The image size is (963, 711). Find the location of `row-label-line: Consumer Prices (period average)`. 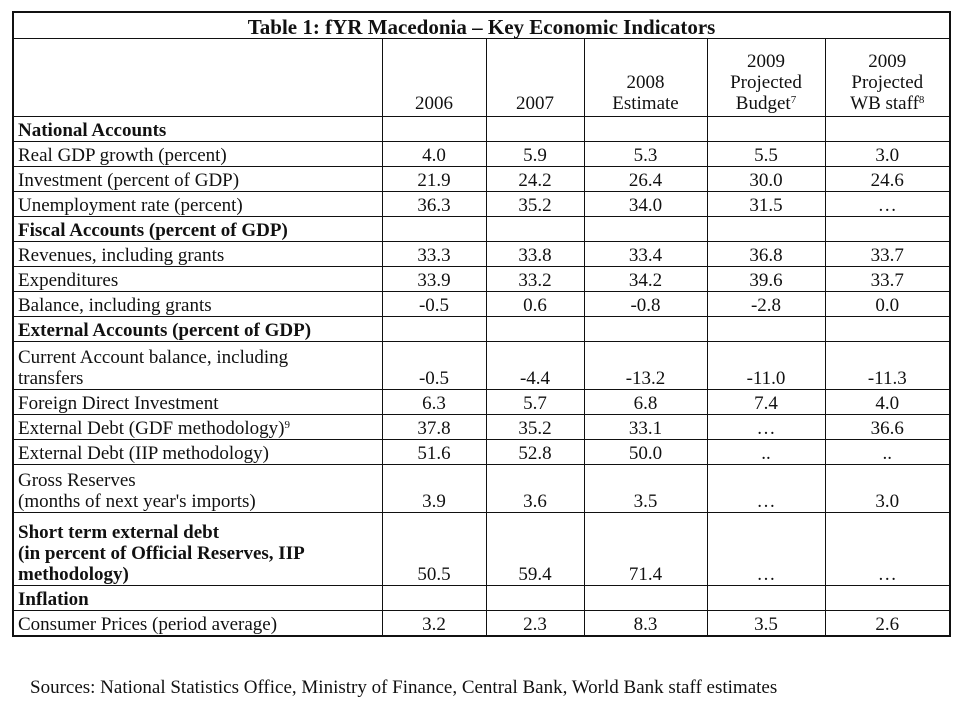

row-label-line: Consumer Prices (period average) is located at coordinates (148, 624).